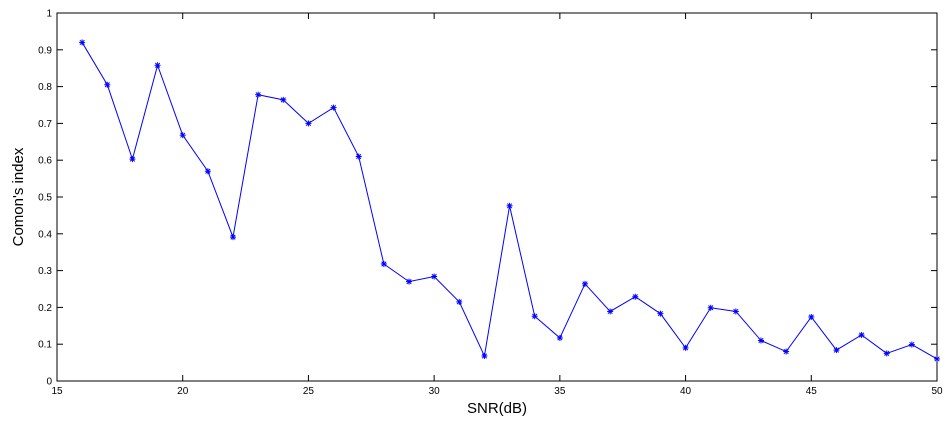  I want to click on x-tick-label: 40, so click(686, 391).